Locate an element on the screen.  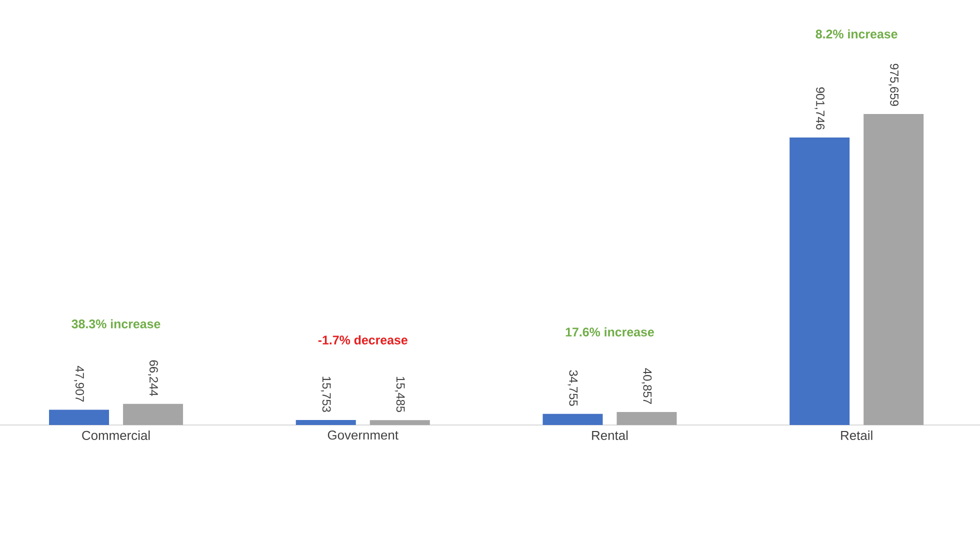
x-tick-label: Government is located at coordinates (363, 435).